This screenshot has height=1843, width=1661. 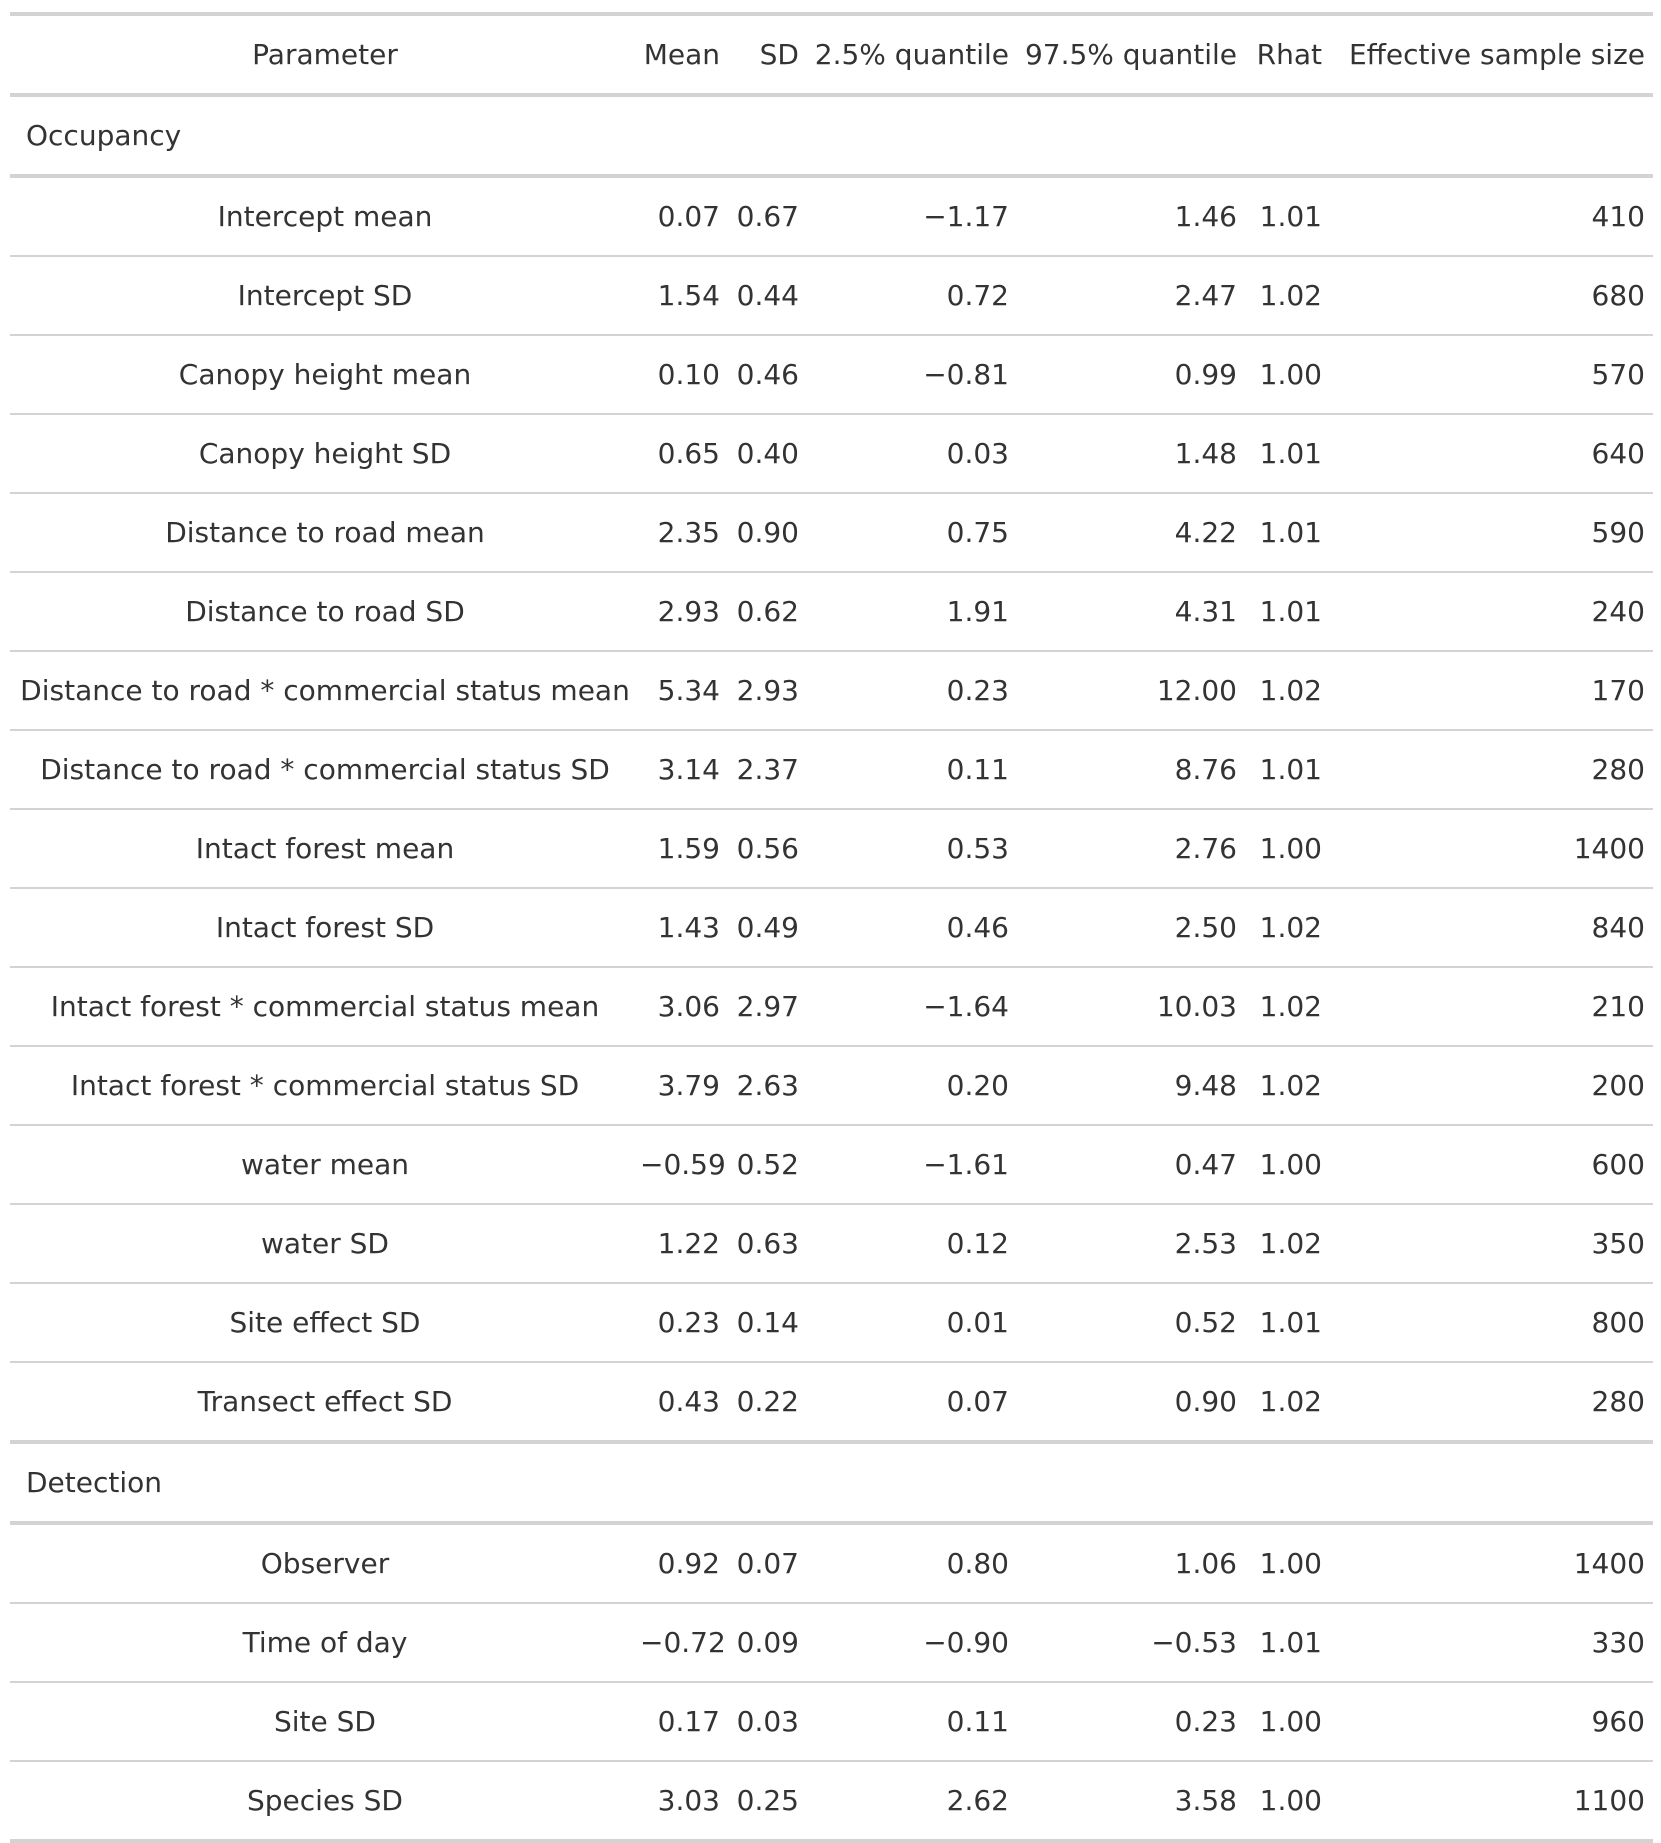 I want to click on parameter-cell: Distance to road * commercial status SD, so click(x=325, y=770).